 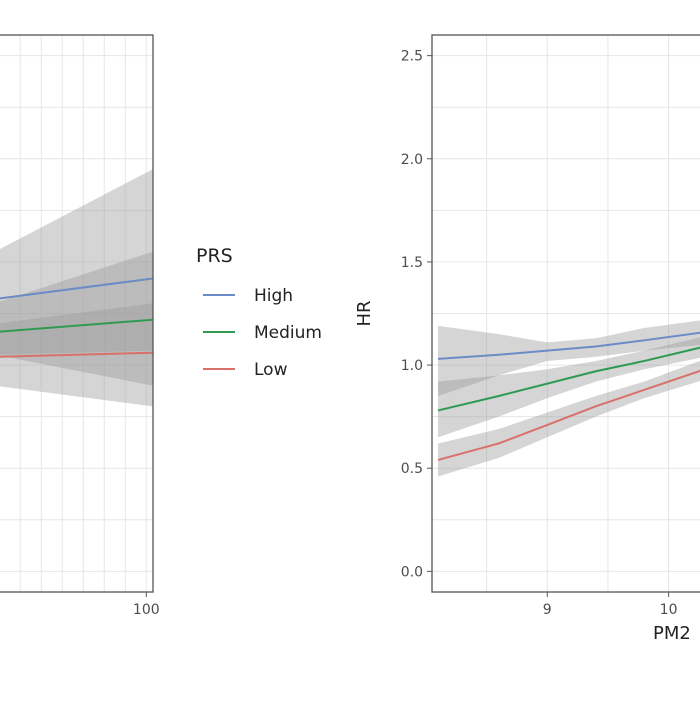 What do you see at coordinates (271, 370) in the screenshot?
I see `legend-label-low: Low` at bounding box center [271, 370].